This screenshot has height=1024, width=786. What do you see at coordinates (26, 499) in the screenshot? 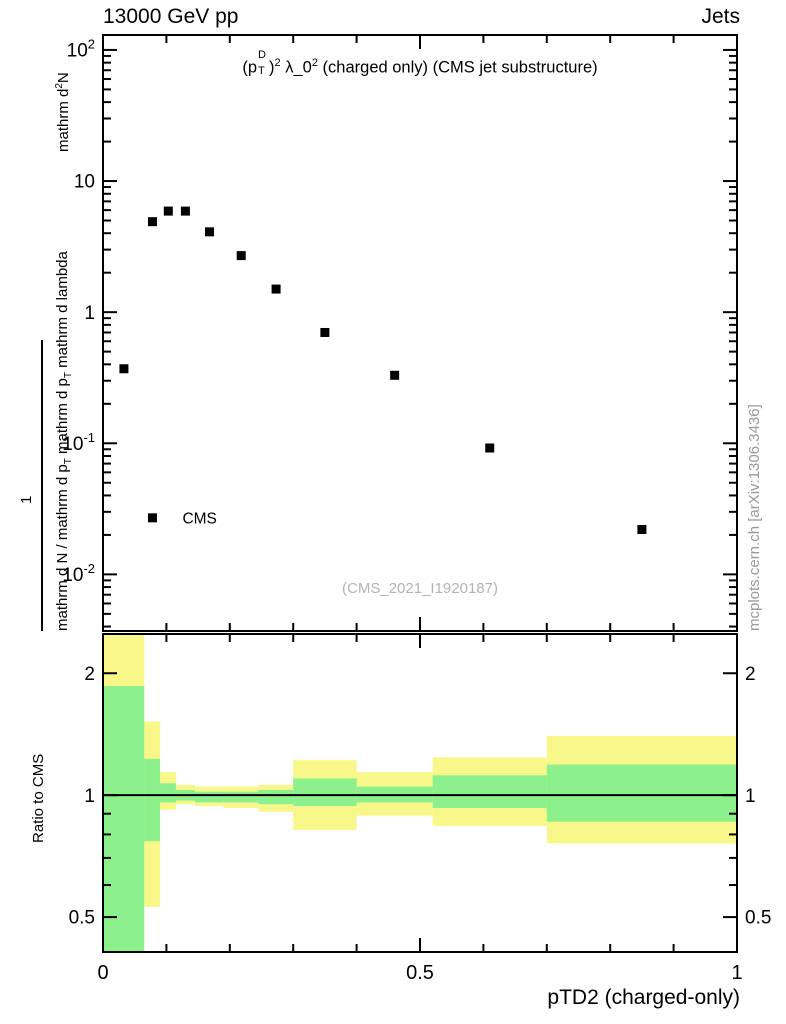
I see `ylabel-fraction-one: 1` at bounding box center [26, 499].